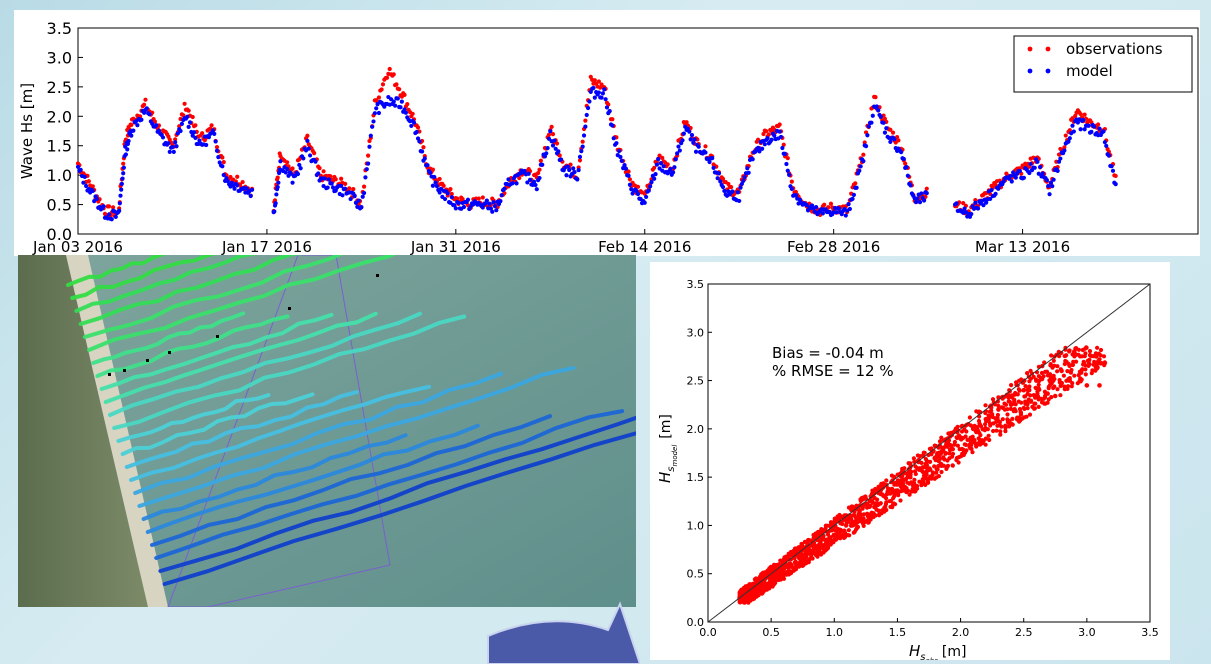  What do you see at coordinates (83, 431) in the screenshot?
I see `land-area` at bounding box center [83, 431].